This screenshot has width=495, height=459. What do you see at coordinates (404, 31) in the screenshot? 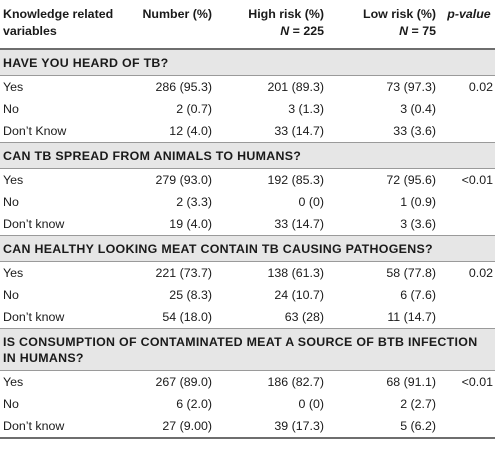
I see `header-low-risk-n-label: N` at bounding box center [404, 31].